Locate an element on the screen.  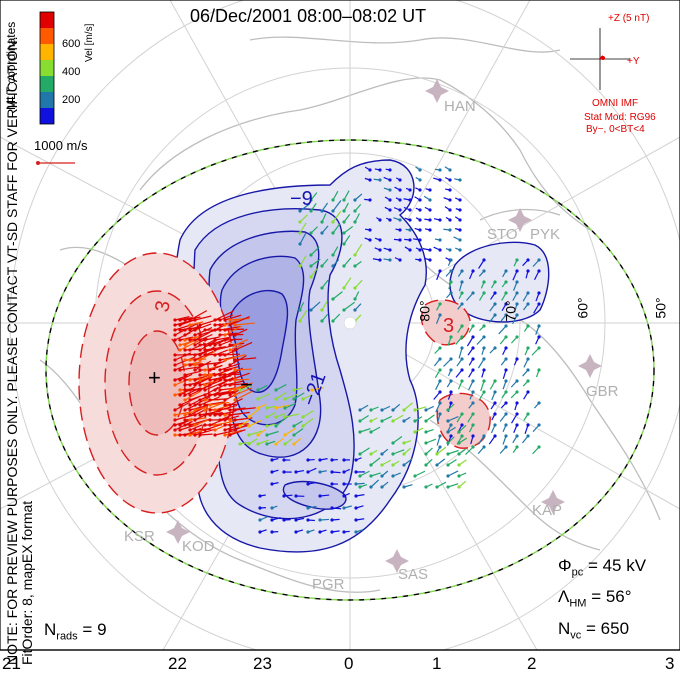
colorbar-swatch is located at coordinates (47, 84).